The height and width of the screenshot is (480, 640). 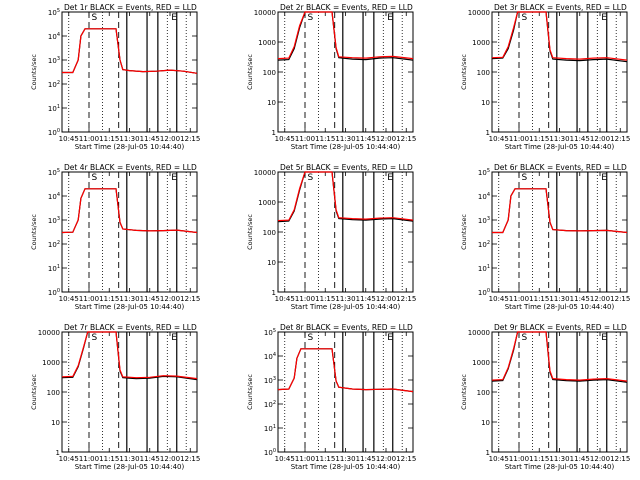 What do you see at coordinates (130, 167) in the screenshot?
I see `chart-title: Det 4r BLACK = Events, RED = LLD` at bounding box center [130, 167].